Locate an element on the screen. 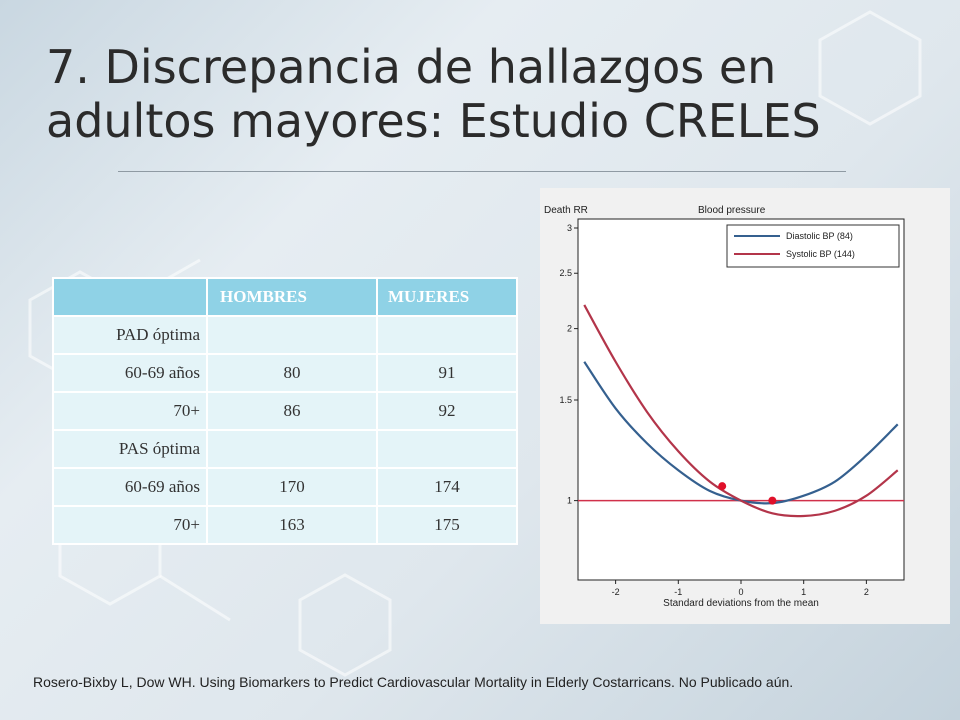 This screenshot has height=720, width=960. systolic-bp-line is located at coordinates (741, 411).